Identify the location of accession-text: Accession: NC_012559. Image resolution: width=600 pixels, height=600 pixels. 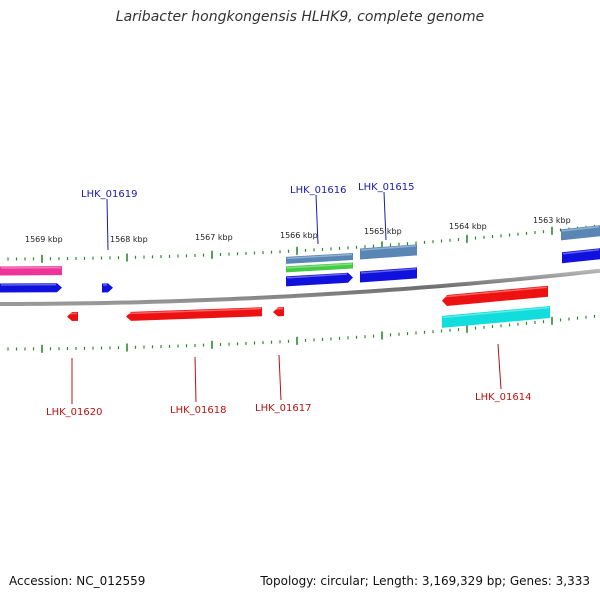
(77, 581).